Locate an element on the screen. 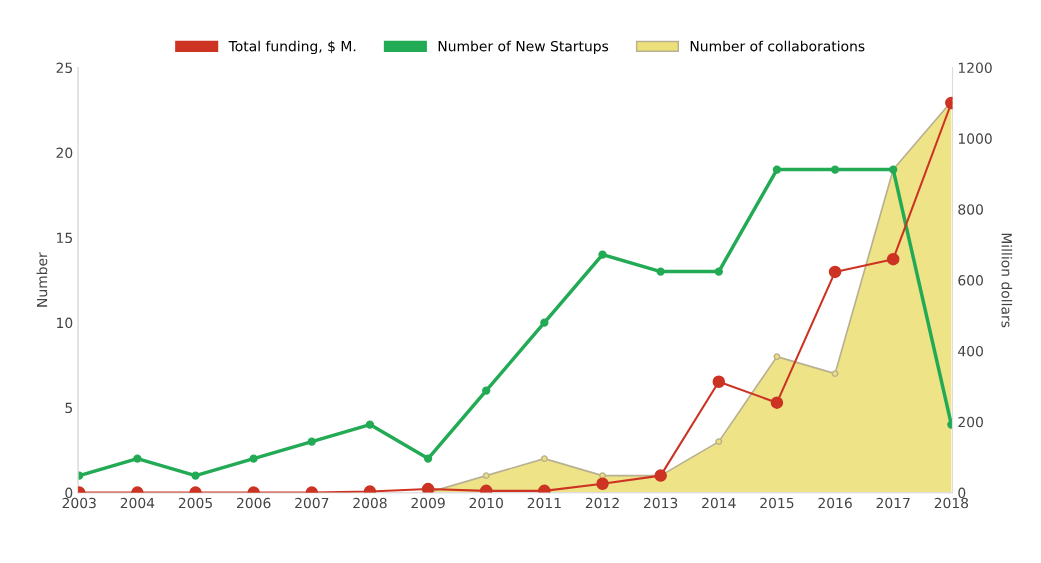 This screenshot has width=1041, height=563. y2-tick-label: 1000 is located at coordinates (975, 138).